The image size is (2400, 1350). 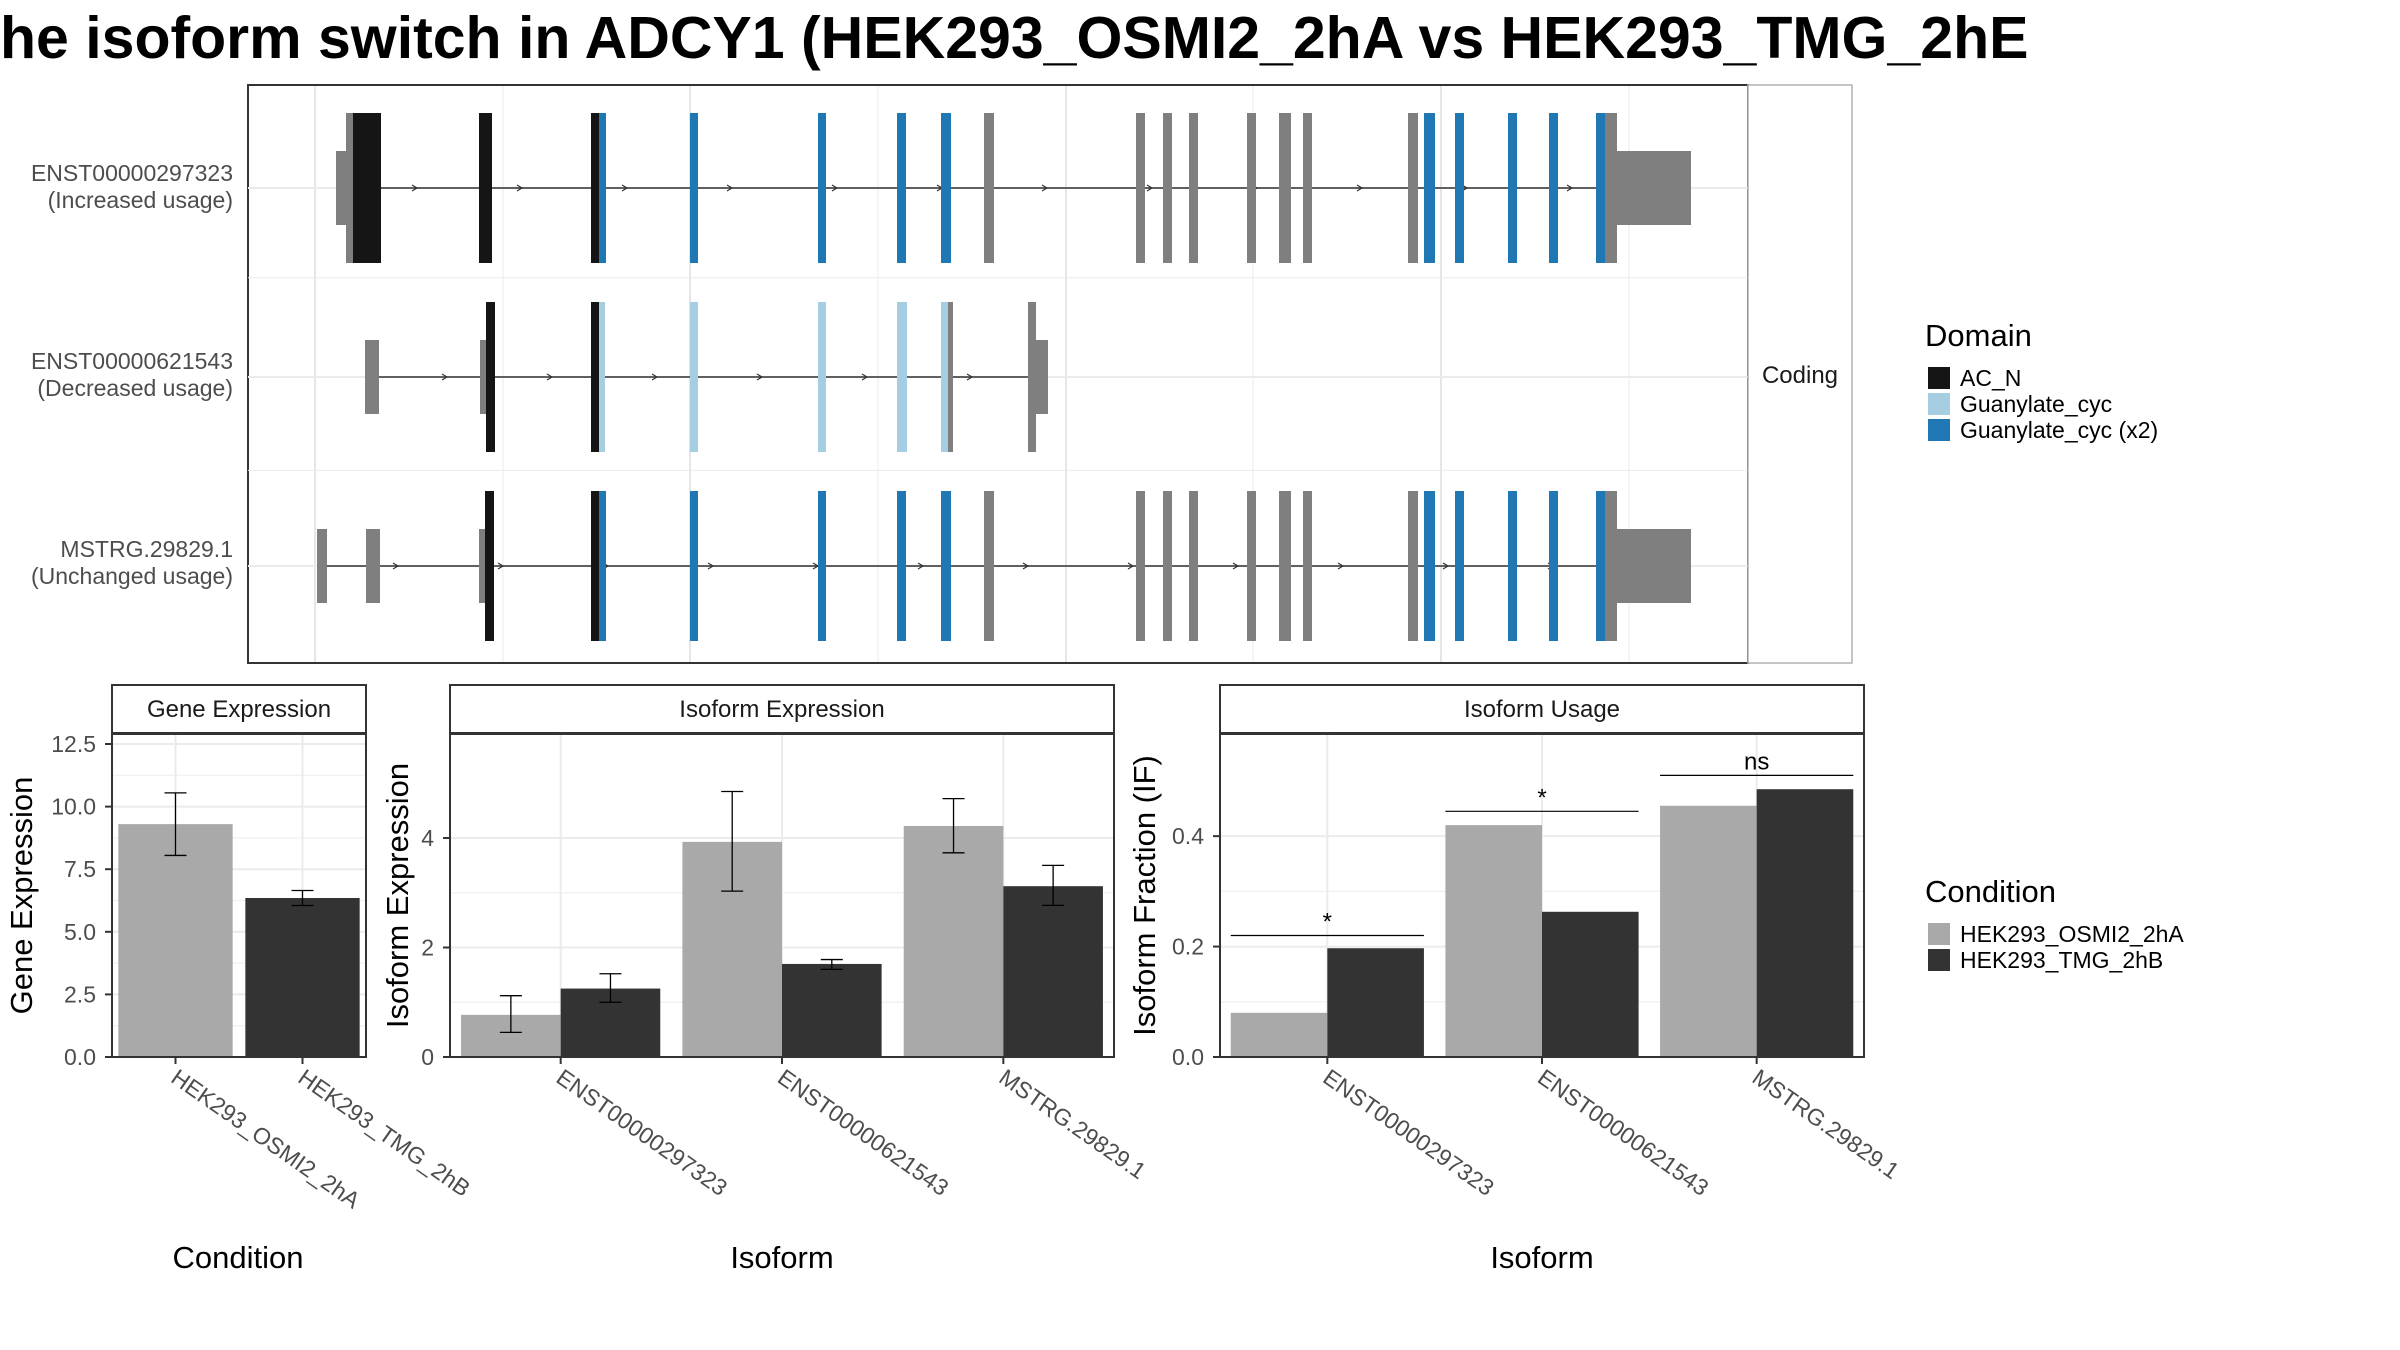 I want to click on y-tick-label: 10.0, so click(x=73, y=807).